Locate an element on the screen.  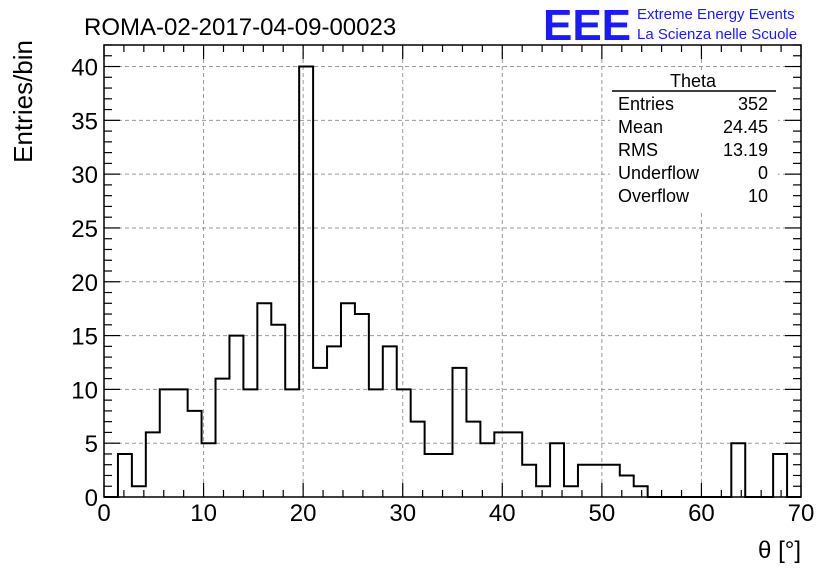
x-tick-label: 70 is located at coordinates (801, 513).